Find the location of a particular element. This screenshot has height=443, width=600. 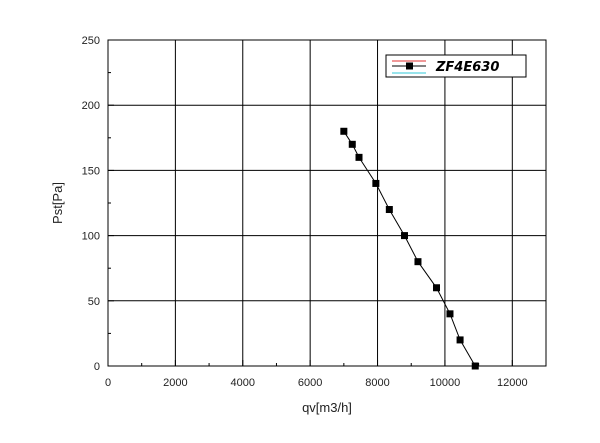

x-tick-label: 8000 is located at coordinates (377, 383).